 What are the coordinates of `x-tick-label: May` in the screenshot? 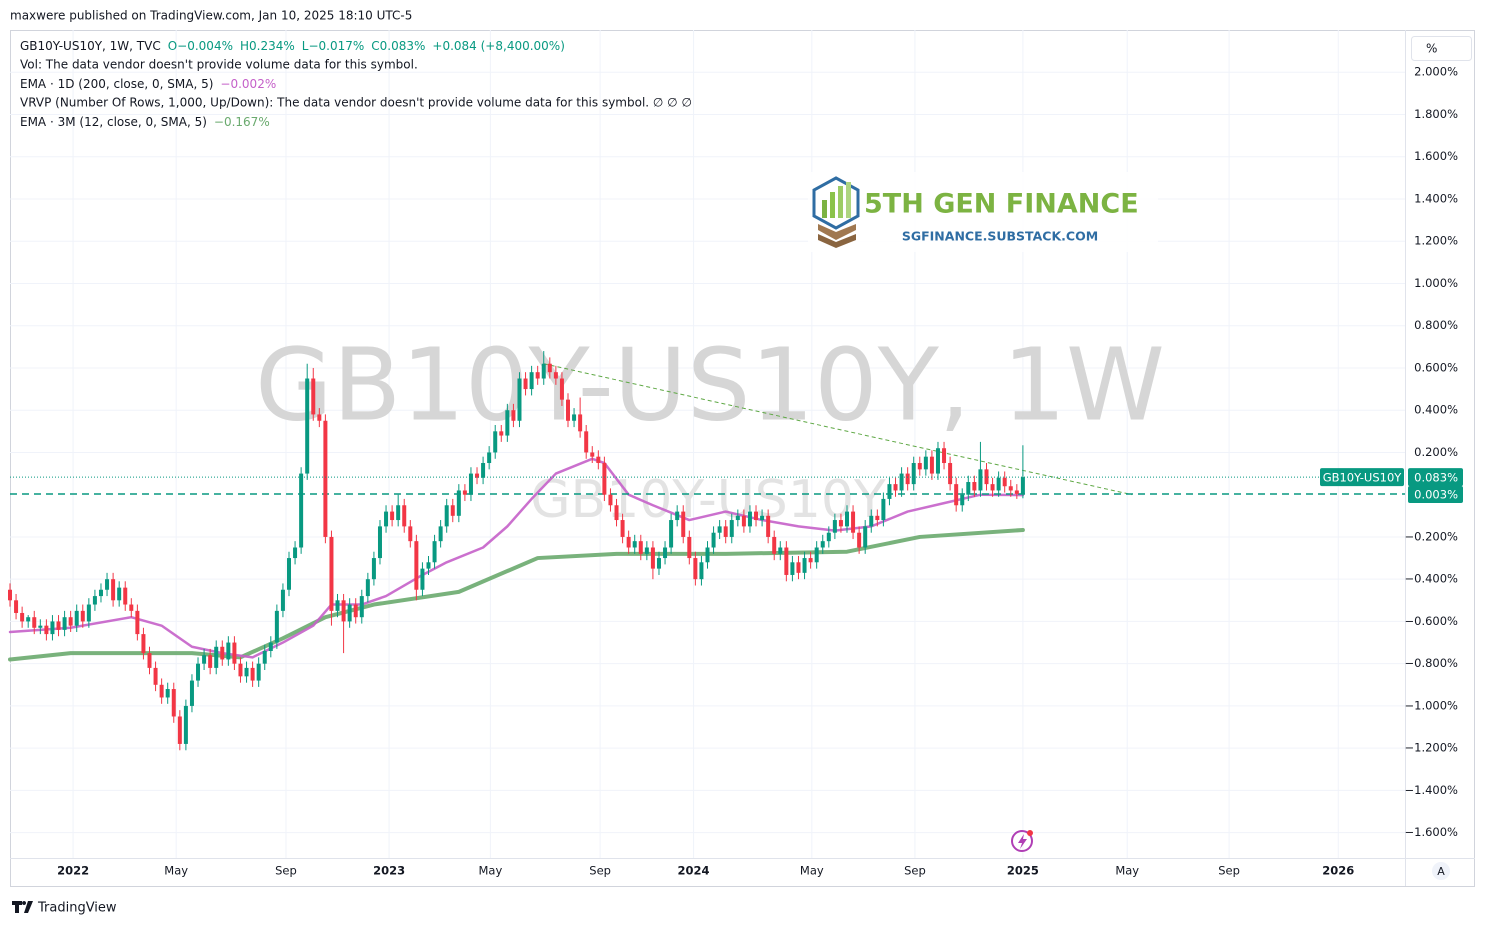 It's located at (176, 871).